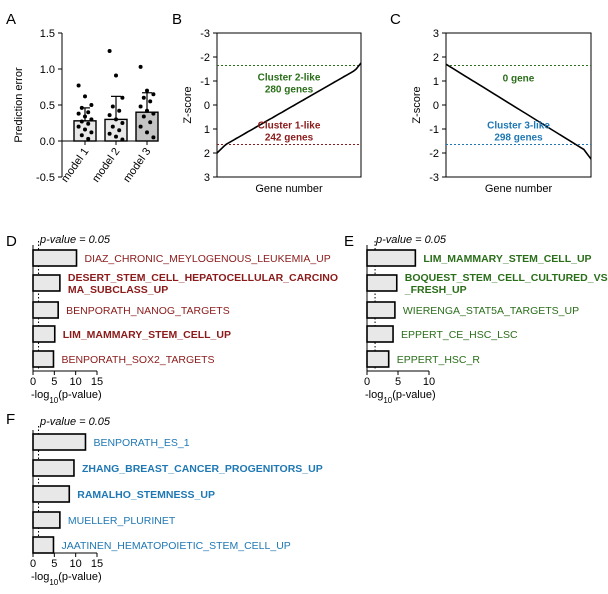  I want to click on panel-label-b: B, so click(177, 19).